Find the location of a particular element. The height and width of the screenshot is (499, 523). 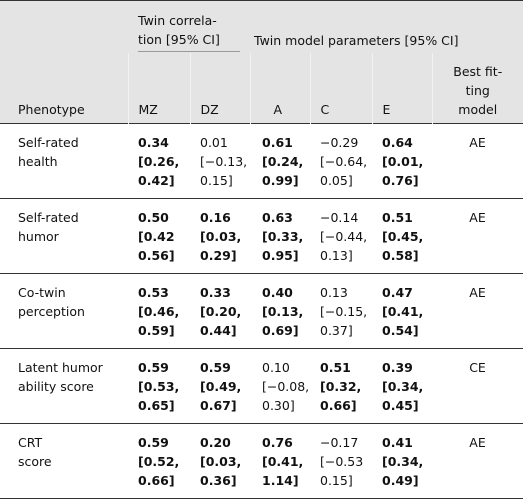

column-header: E is located at coordinates (402, 88).